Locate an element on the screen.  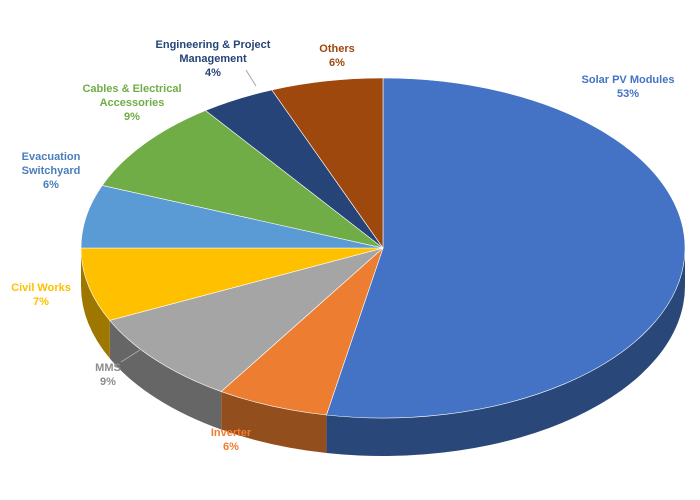
leader-line-engineering-and-project-management is located at coordinates (251, 78).